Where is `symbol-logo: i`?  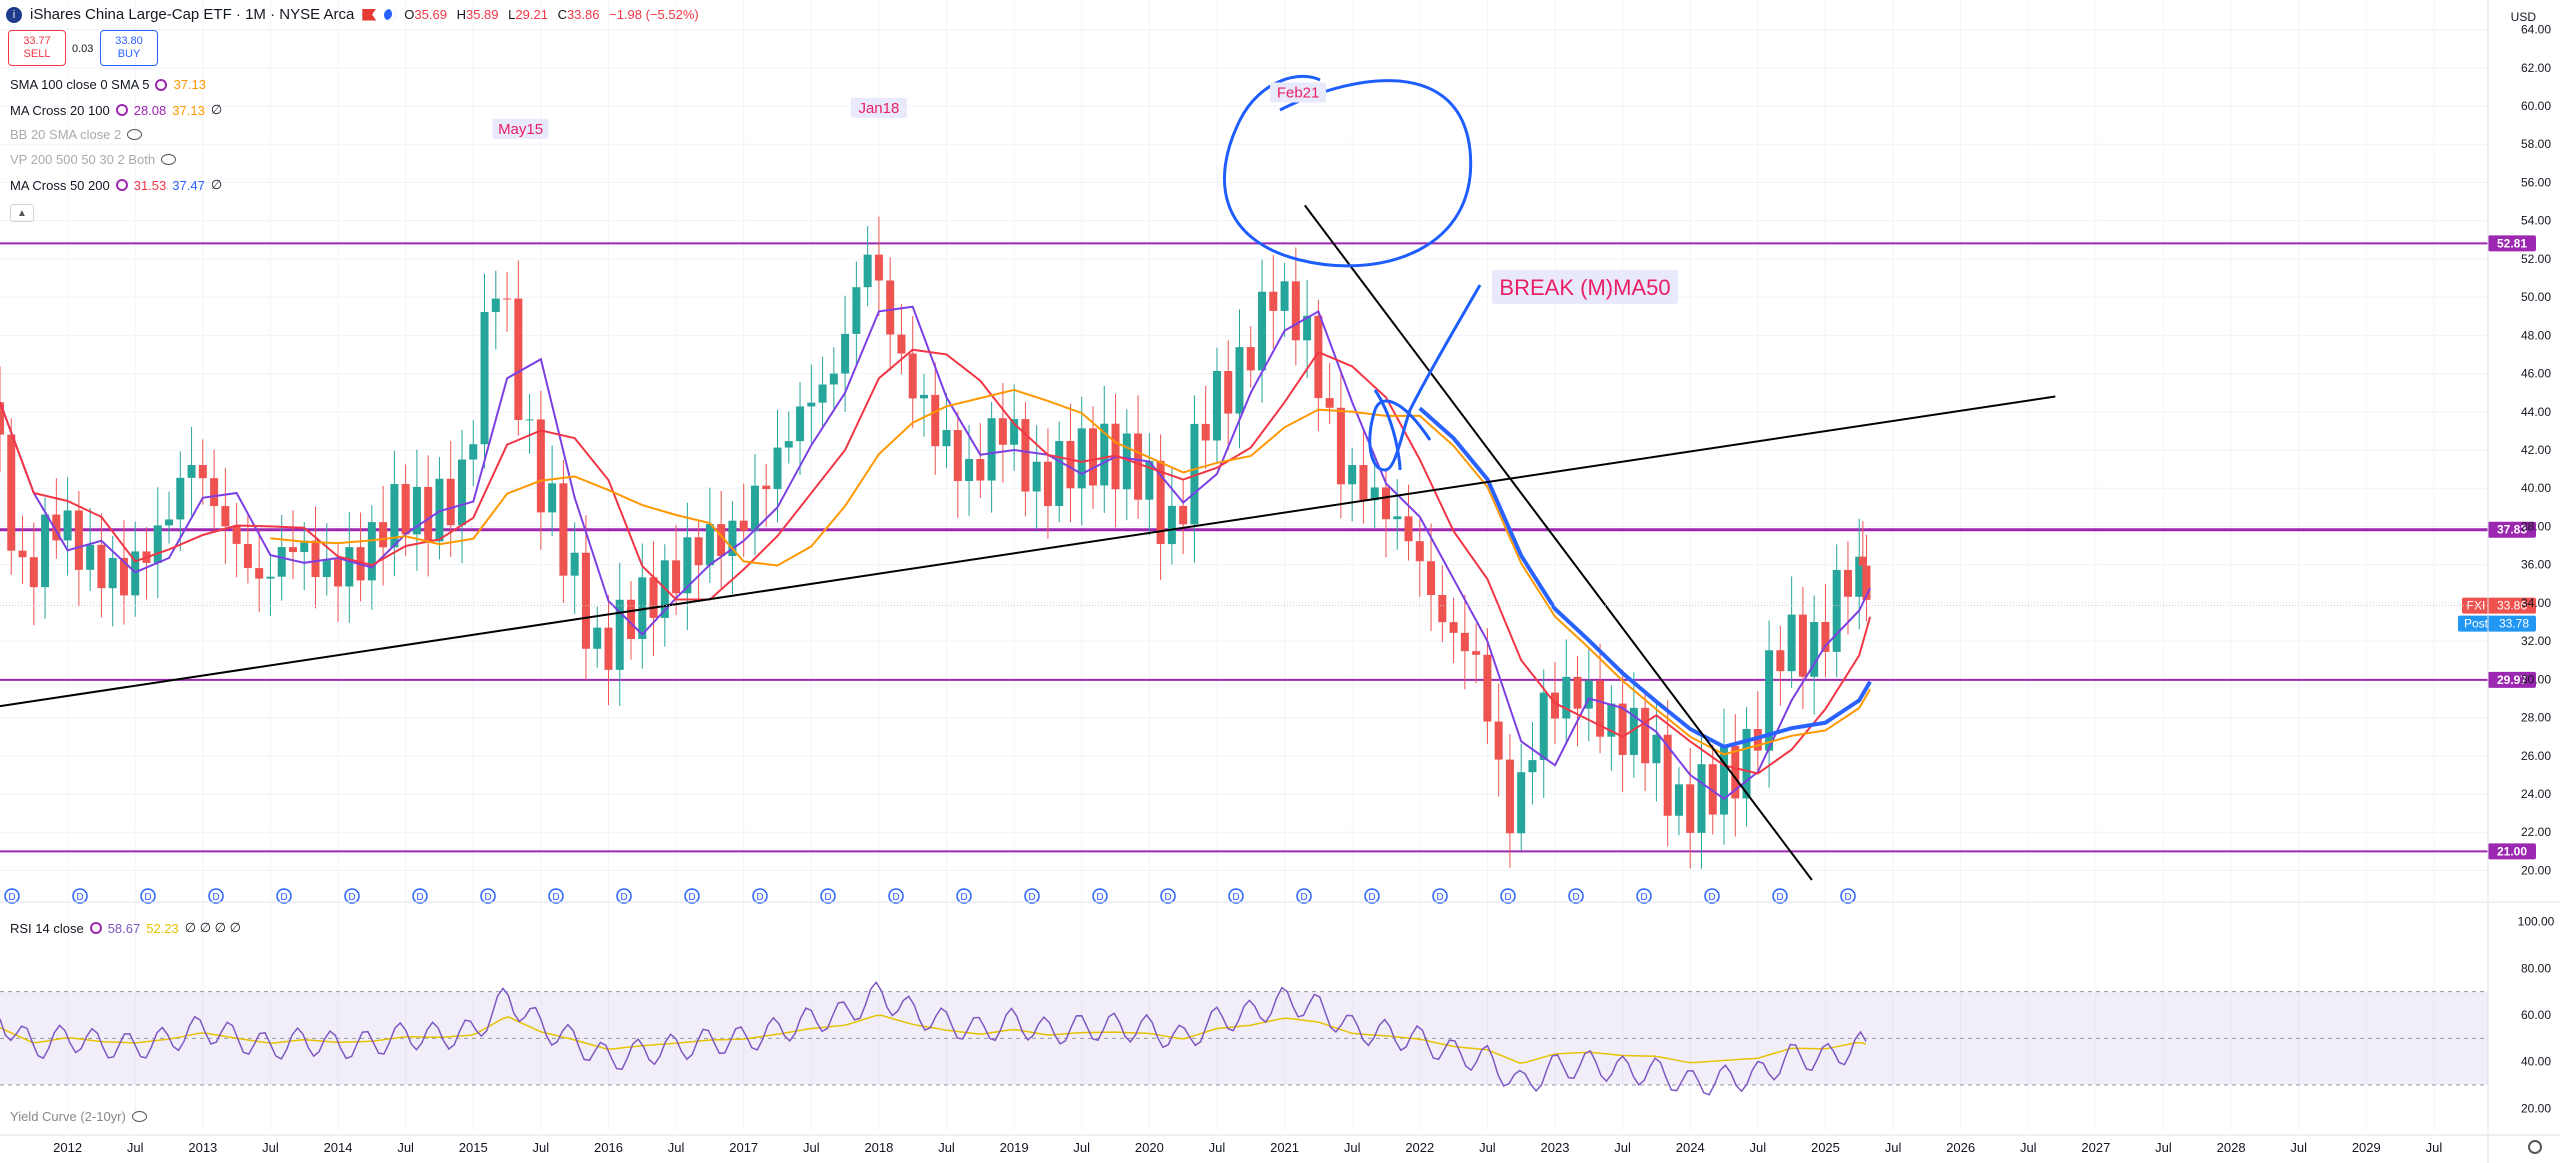
symbol-logo: i is located at coordinates (14, 14).